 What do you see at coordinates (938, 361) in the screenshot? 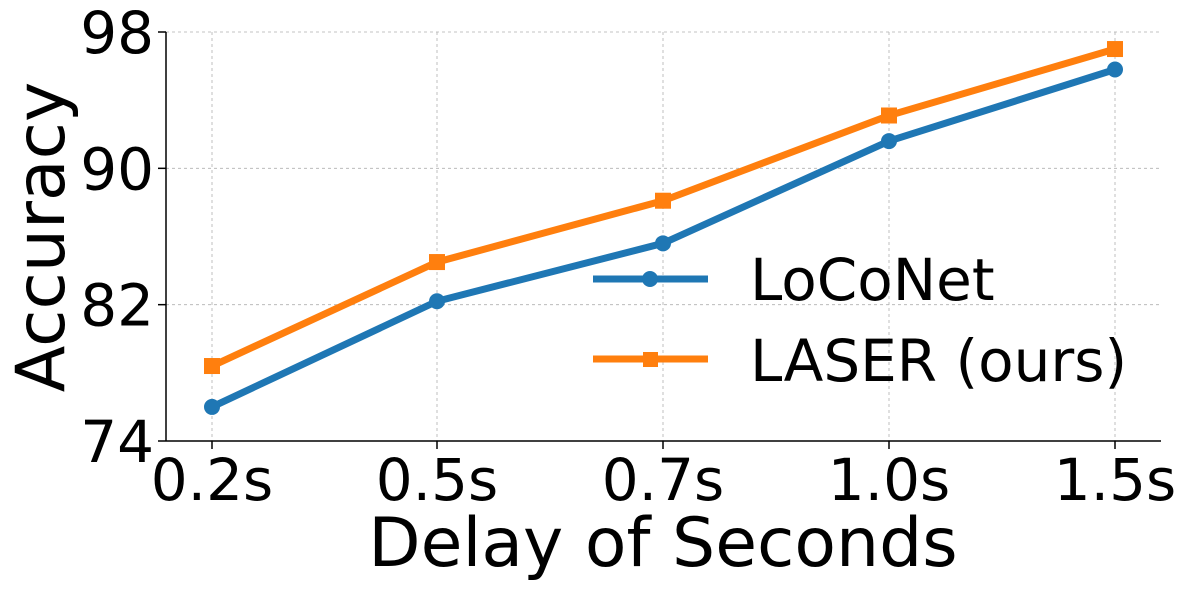
I see `legend-label-laser: LASER (ours)` at bounding box center [938, 361].